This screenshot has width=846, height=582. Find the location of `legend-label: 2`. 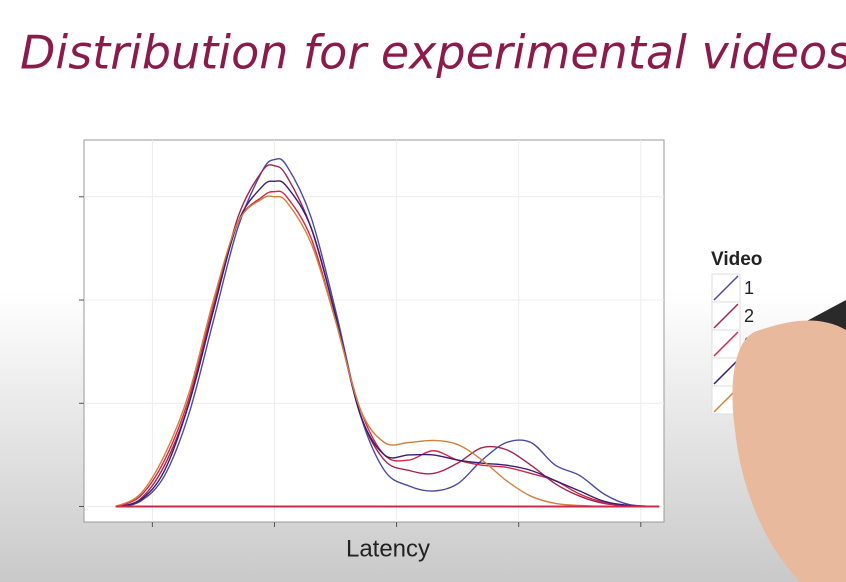

legend-label: 2 is located at coordinates (749, 316).